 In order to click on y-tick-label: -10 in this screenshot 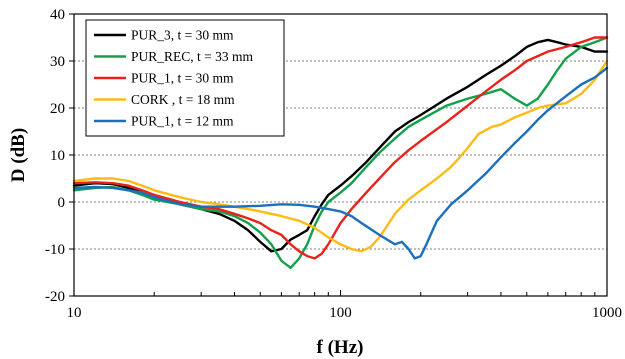, I will do `click(55, 250)`.